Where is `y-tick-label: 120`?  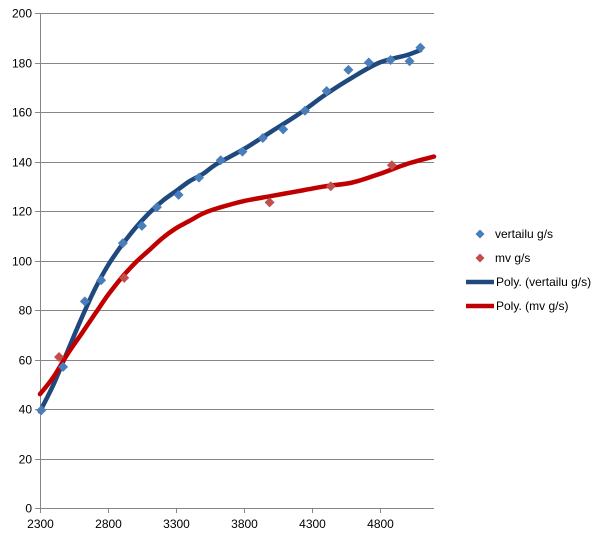 y-tick-label: 120 is located at coordinates (22, 212).